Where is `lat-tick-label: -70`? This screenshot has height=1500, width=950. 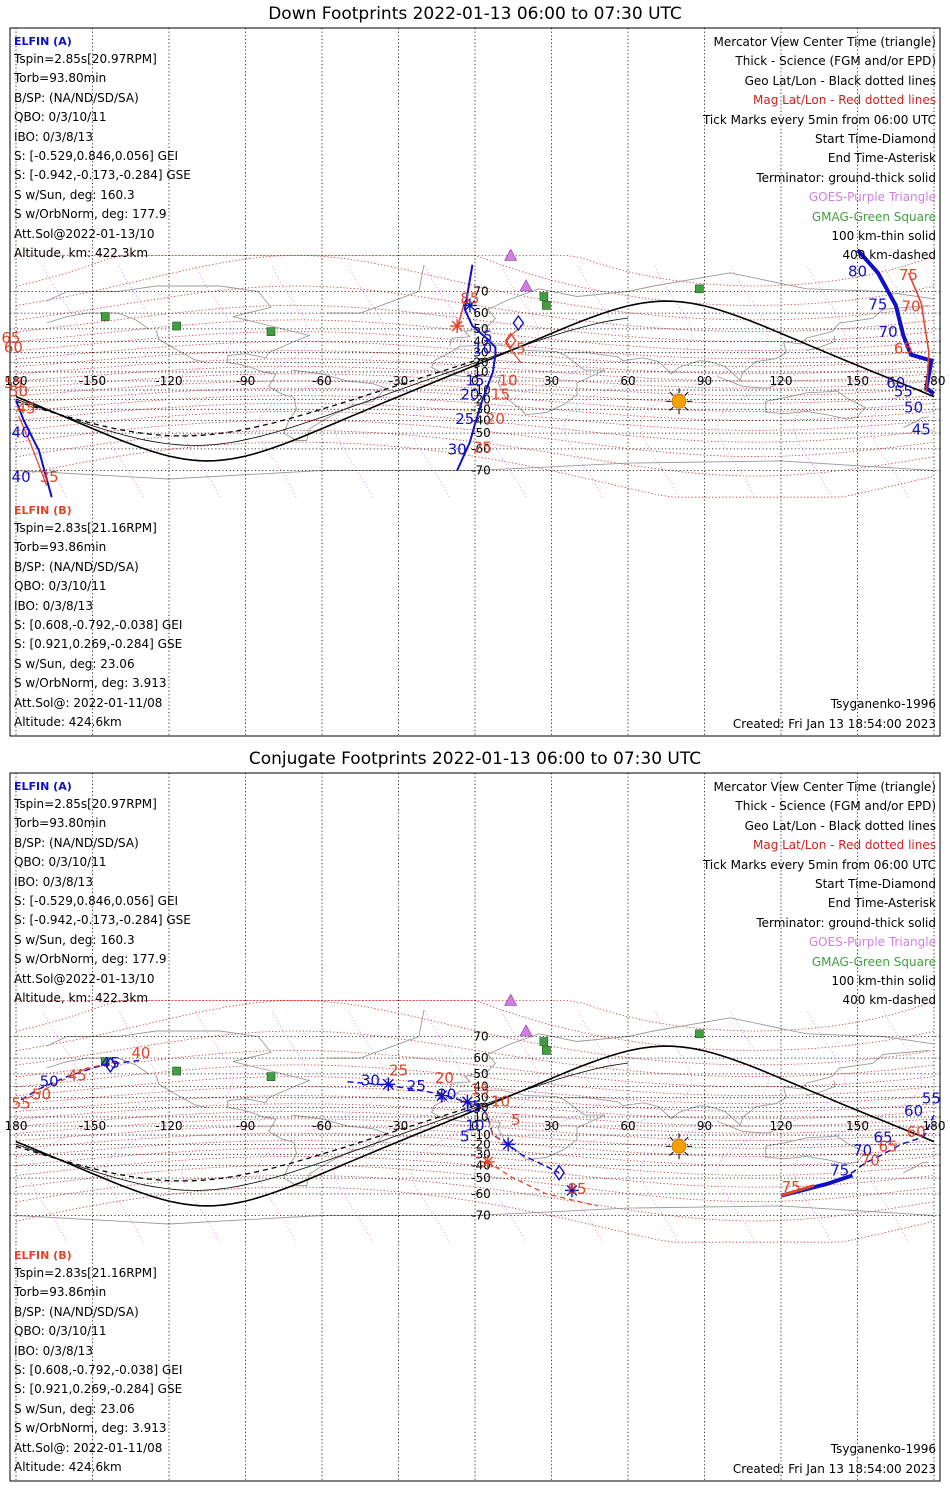
lat-tick-label: -70 is located at coordinates (481, 1215).